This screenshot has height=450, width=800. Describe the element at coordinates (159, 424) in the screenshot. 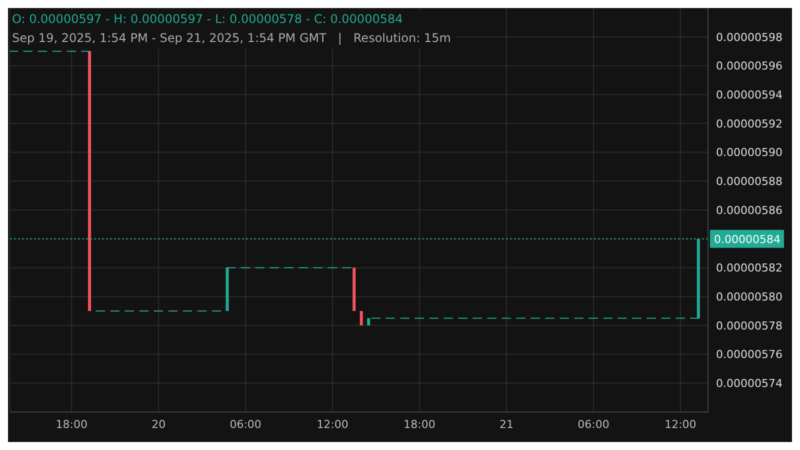

I see `x-tick-label: 20` at that location.